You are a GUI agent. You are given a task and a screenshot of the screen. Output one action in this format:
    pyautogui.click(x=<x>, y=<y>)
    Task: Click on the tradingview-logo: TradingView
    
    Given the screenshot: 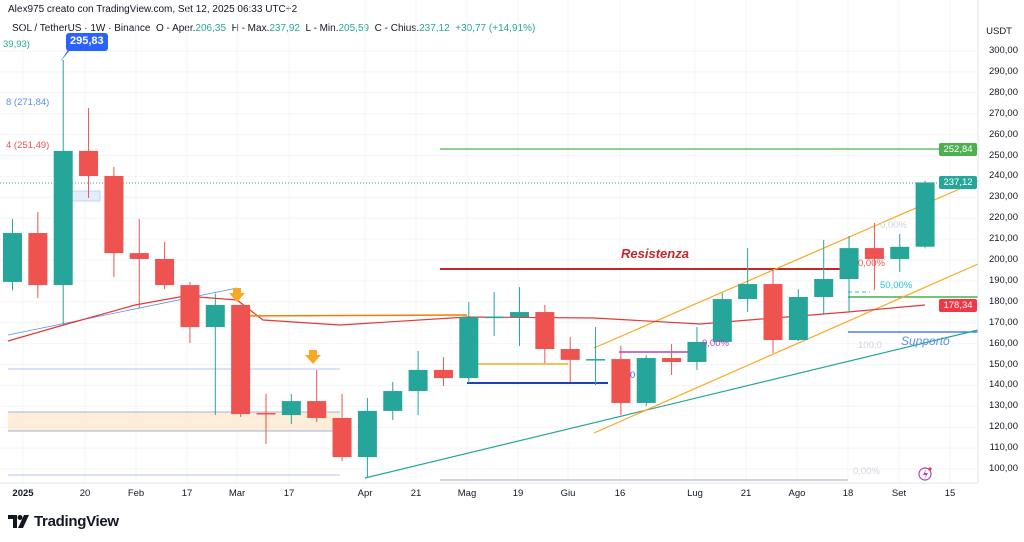 What is the action you would take?
    pyautogui.click(x=63, y=521)
    